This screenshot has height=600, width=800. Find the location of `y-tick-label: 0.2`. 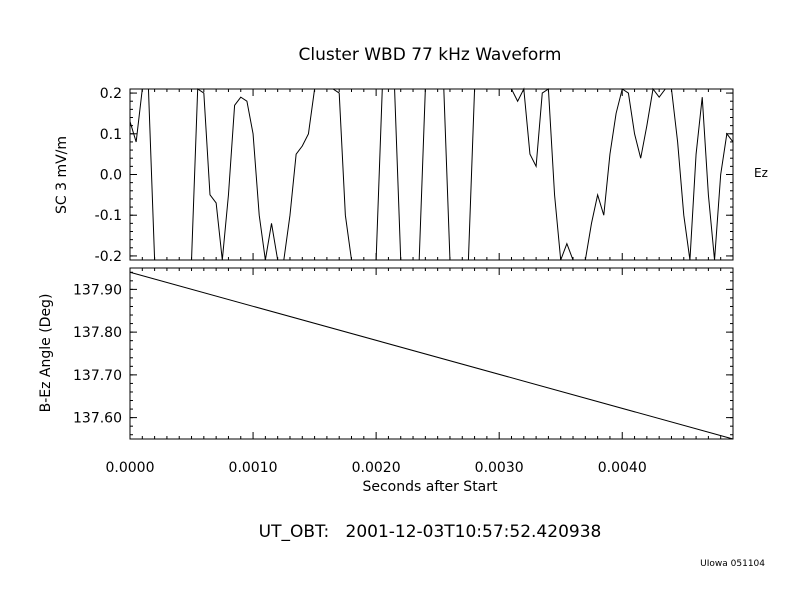

y-tick-label: 0.2 is located at coordinates (111, 94).